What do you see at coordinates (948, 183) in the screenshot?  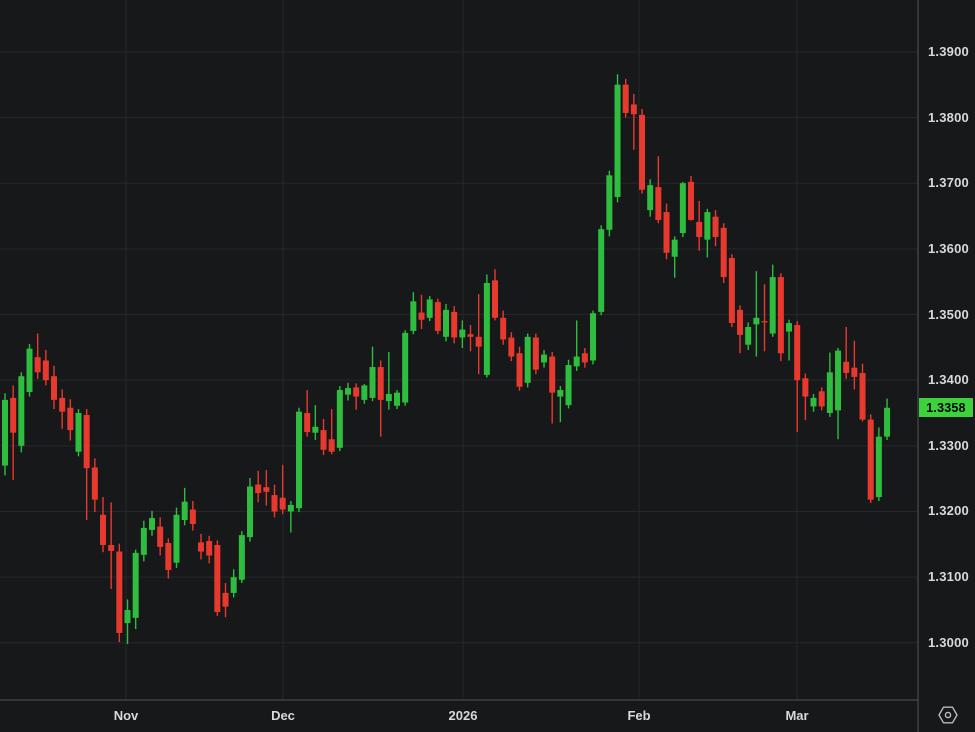 I see `price-axis-label: 1.3700` at bounding box center [948, 183].